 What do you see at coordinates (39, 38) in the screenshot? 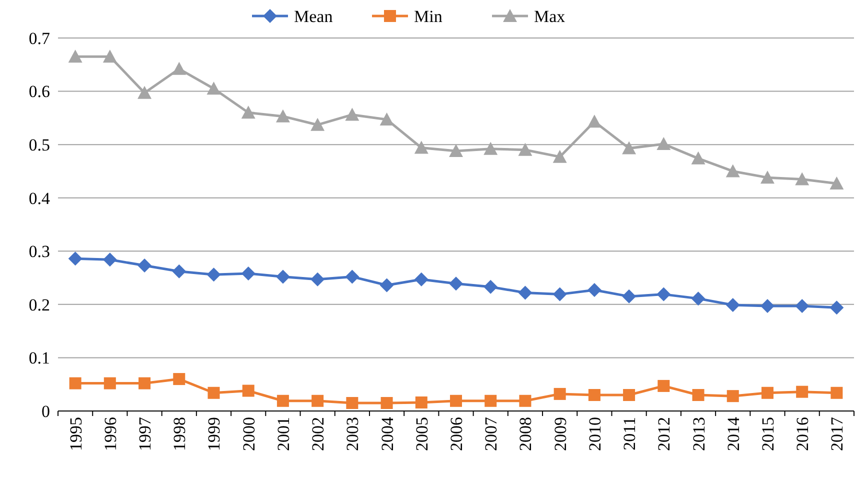
I see `y-tick-label: 0.7` at bounding box center [39, 38].